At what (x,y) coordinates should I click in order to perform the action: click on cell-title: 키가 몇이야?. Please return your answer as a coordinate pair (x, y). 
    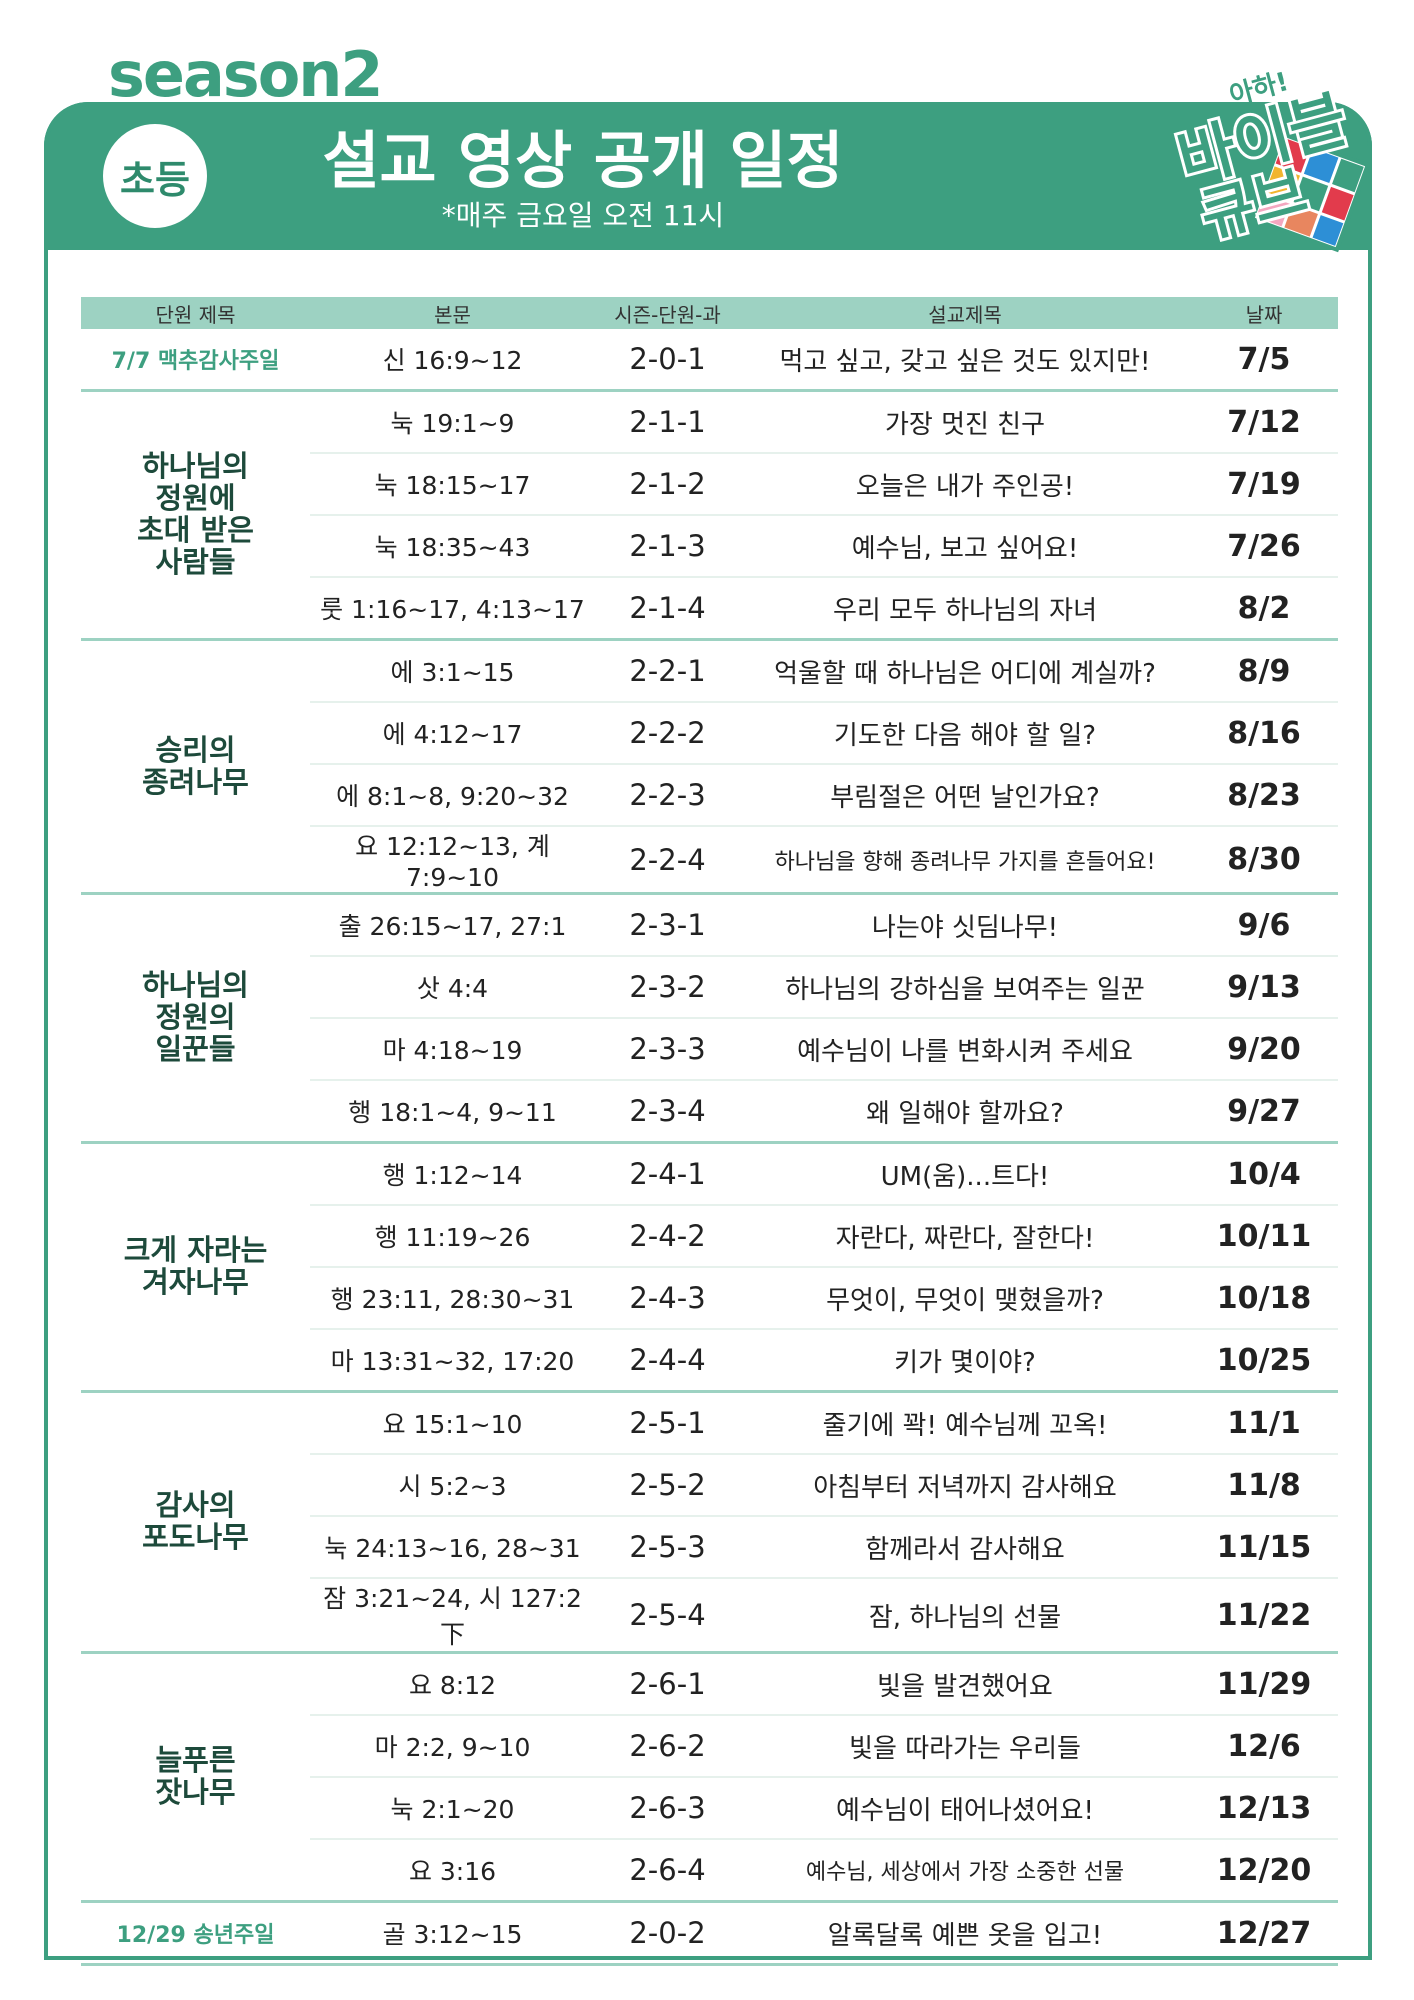
    Looking at the image, I should click on (965, 1361).